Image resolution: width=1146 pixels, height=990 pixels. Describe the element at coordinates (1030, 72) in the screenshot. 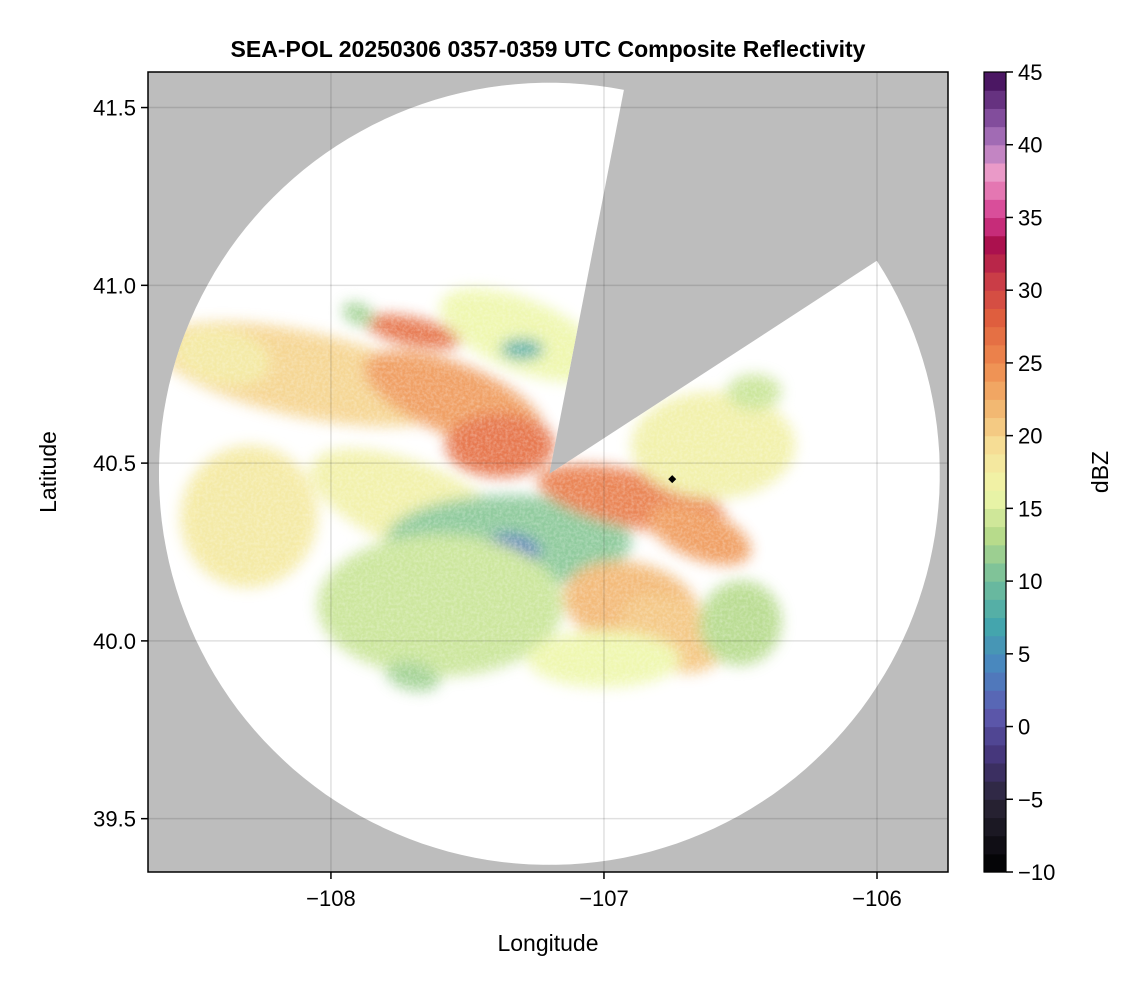

I see `colorbar-tick-label: 45` at that location.